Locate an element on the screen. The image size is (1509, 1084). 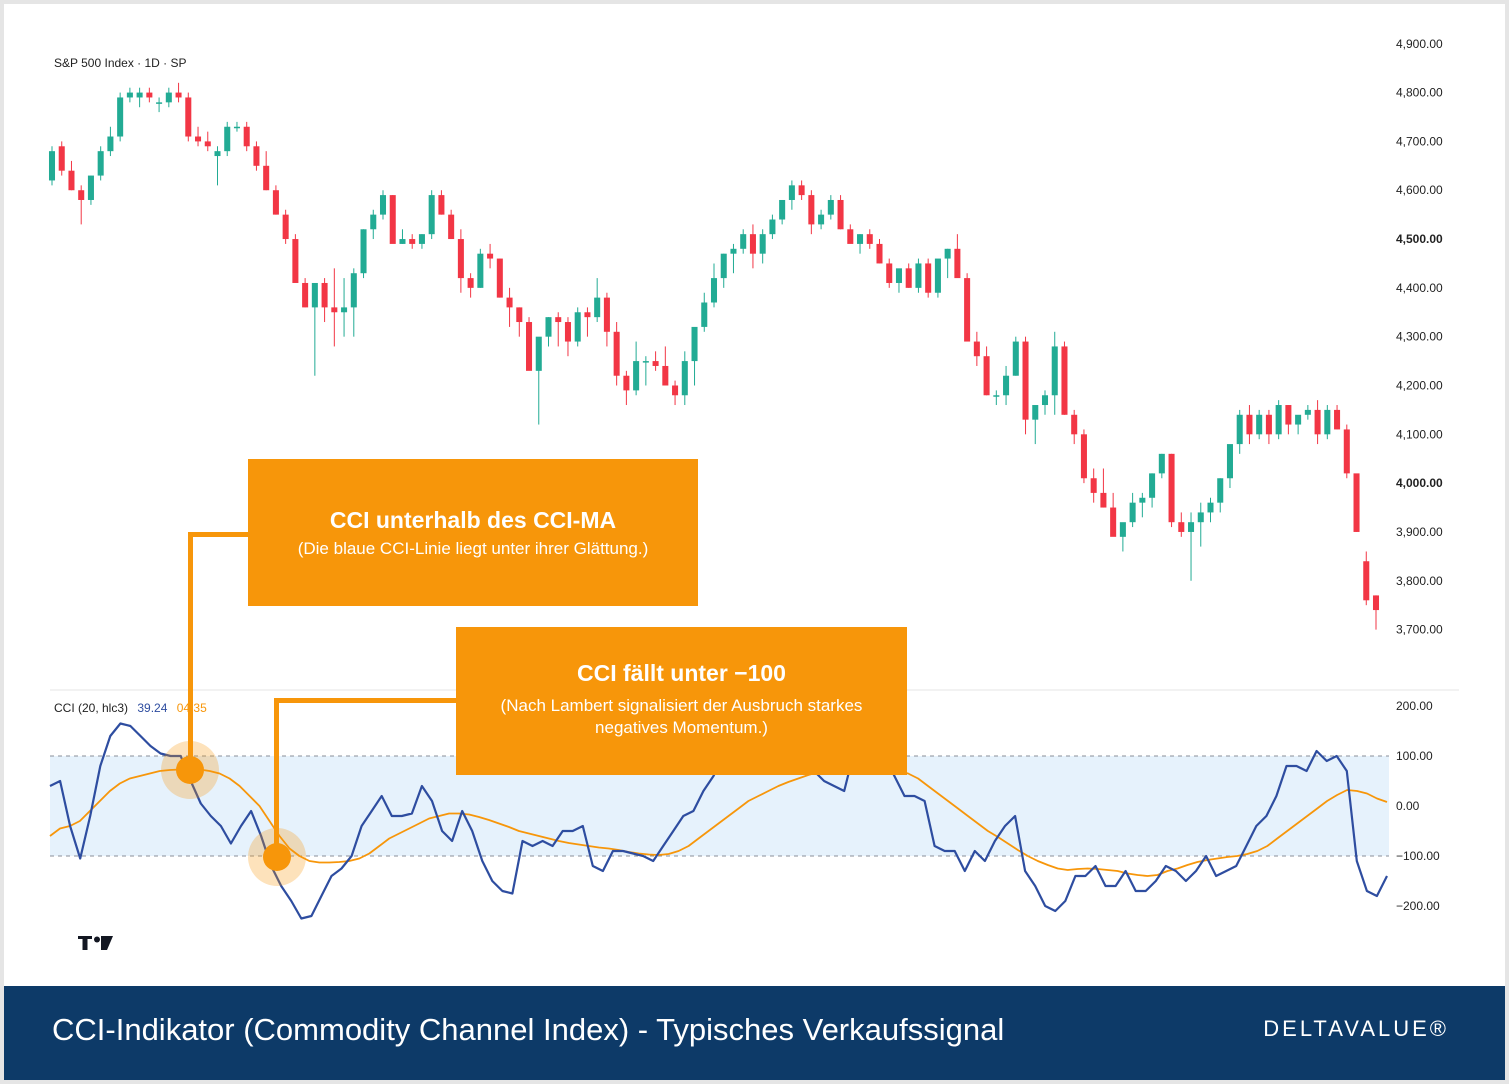
cci-axis-tick: 200.00 is located at coordinates (1414, 706).